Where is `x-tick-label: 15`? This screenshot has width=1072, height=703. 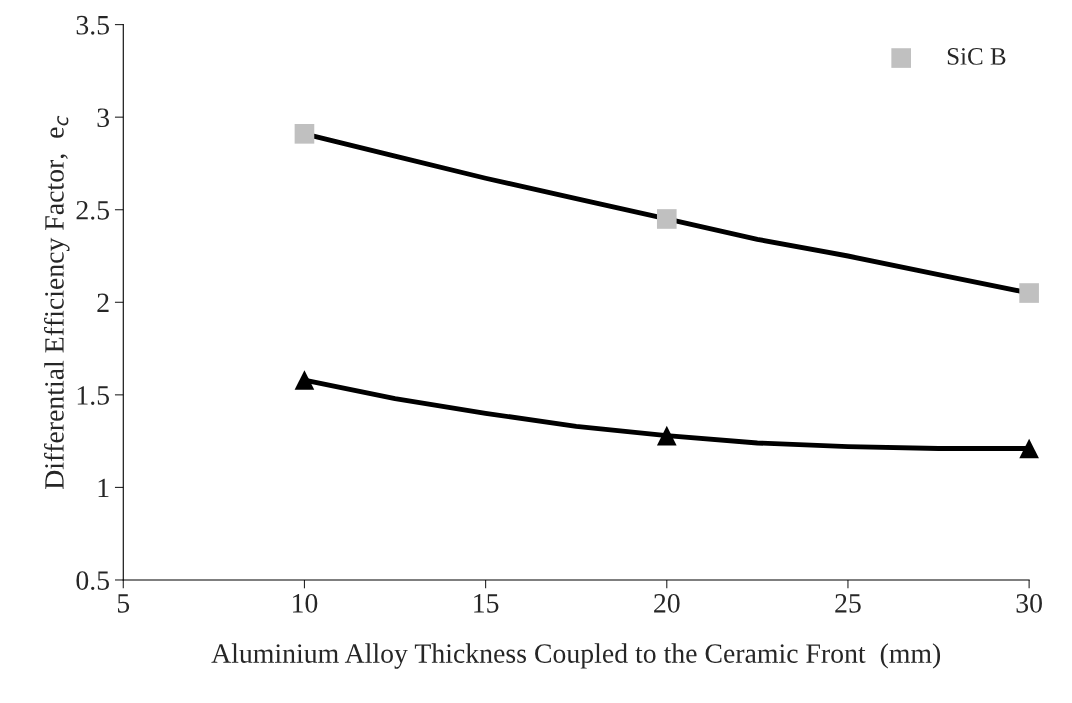
x-tick-label: 15 is located at coordinates (486, 603).